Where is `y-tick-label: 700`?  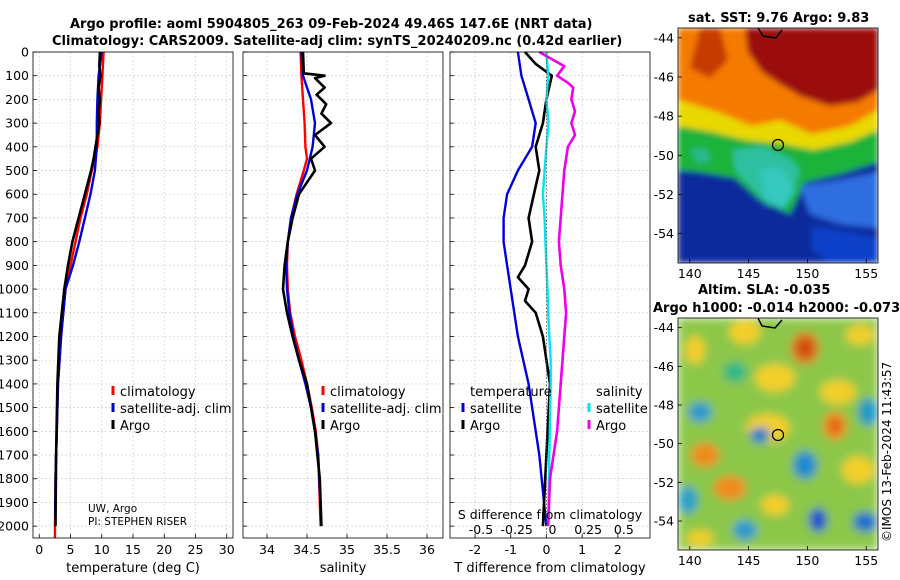 y-tick-label: 700 is located at coordinates (17, 217).